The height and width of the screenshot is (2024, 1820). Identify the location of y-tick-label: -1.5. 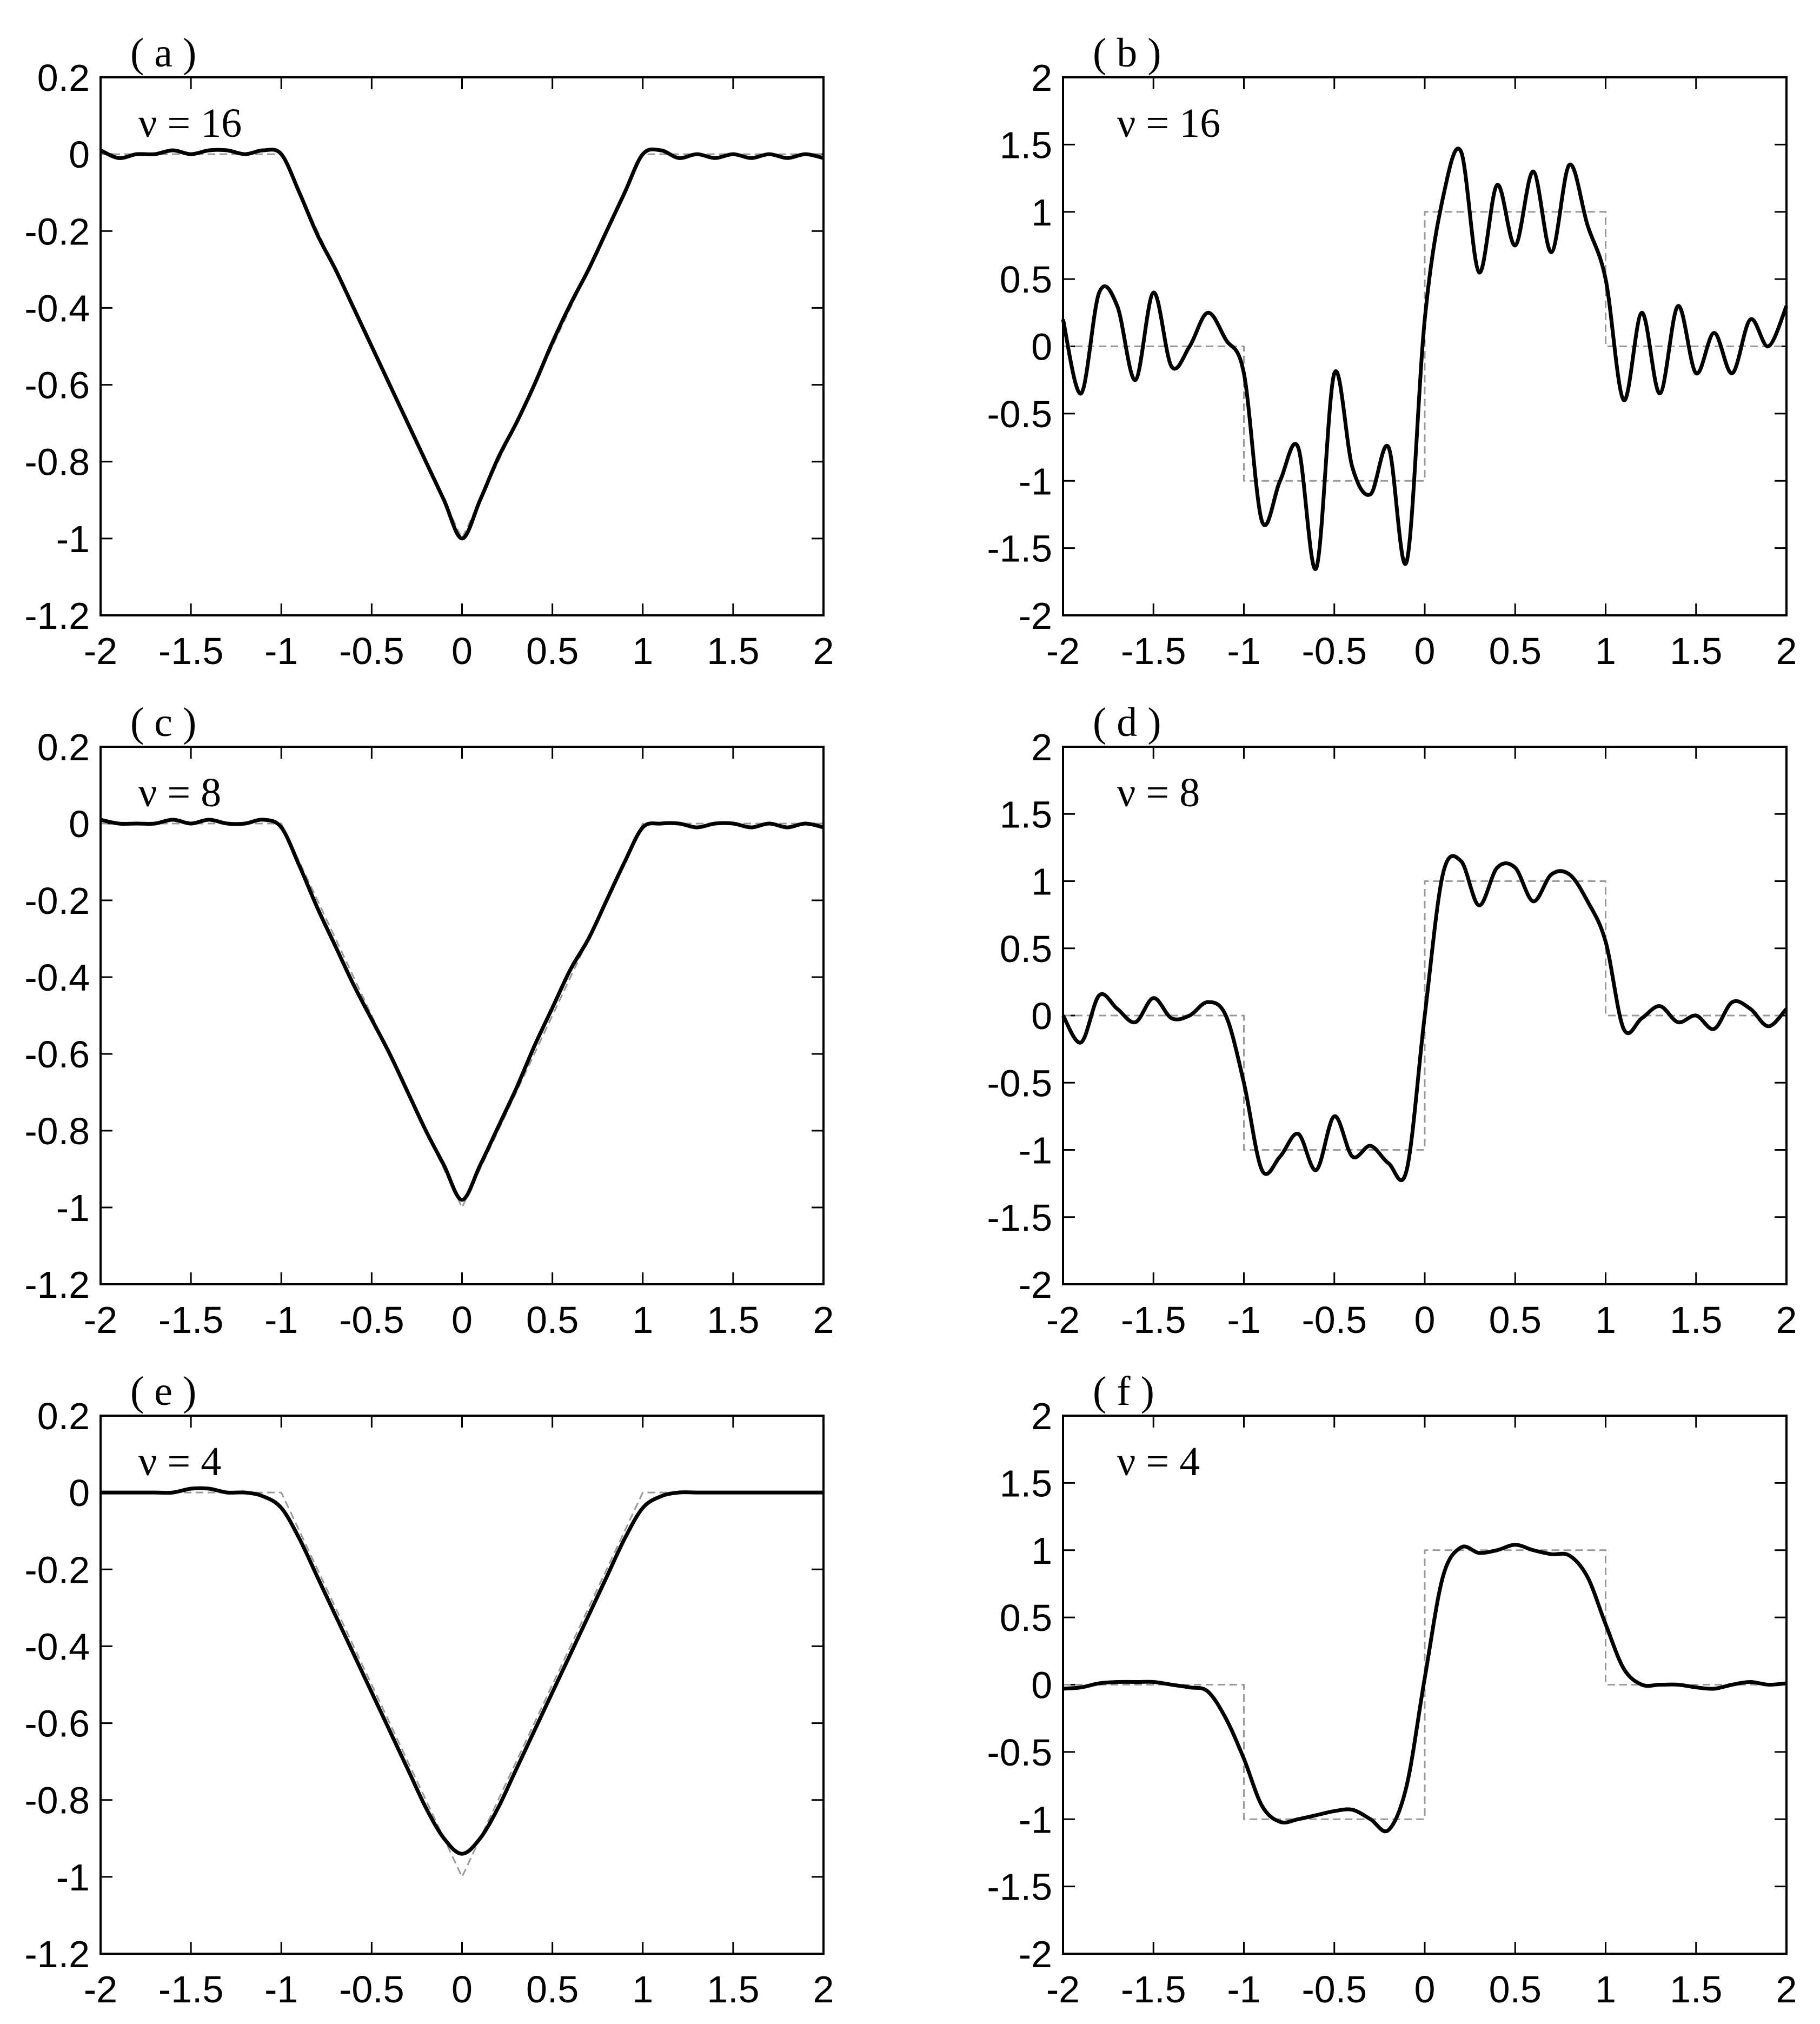
(1020, 549).